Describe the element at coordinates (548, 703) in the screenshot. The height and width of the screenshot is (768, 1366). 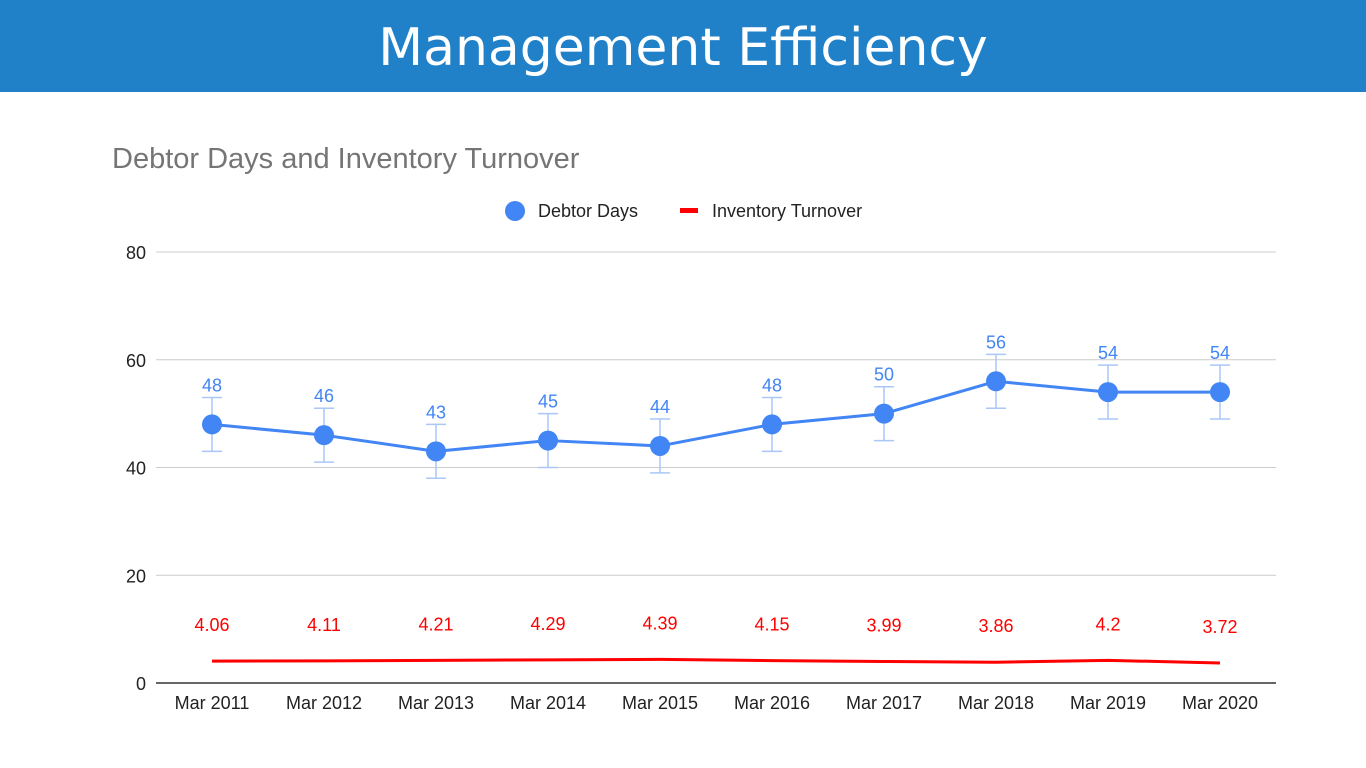
I see `x-tick-label: Mar 2014` at that location.